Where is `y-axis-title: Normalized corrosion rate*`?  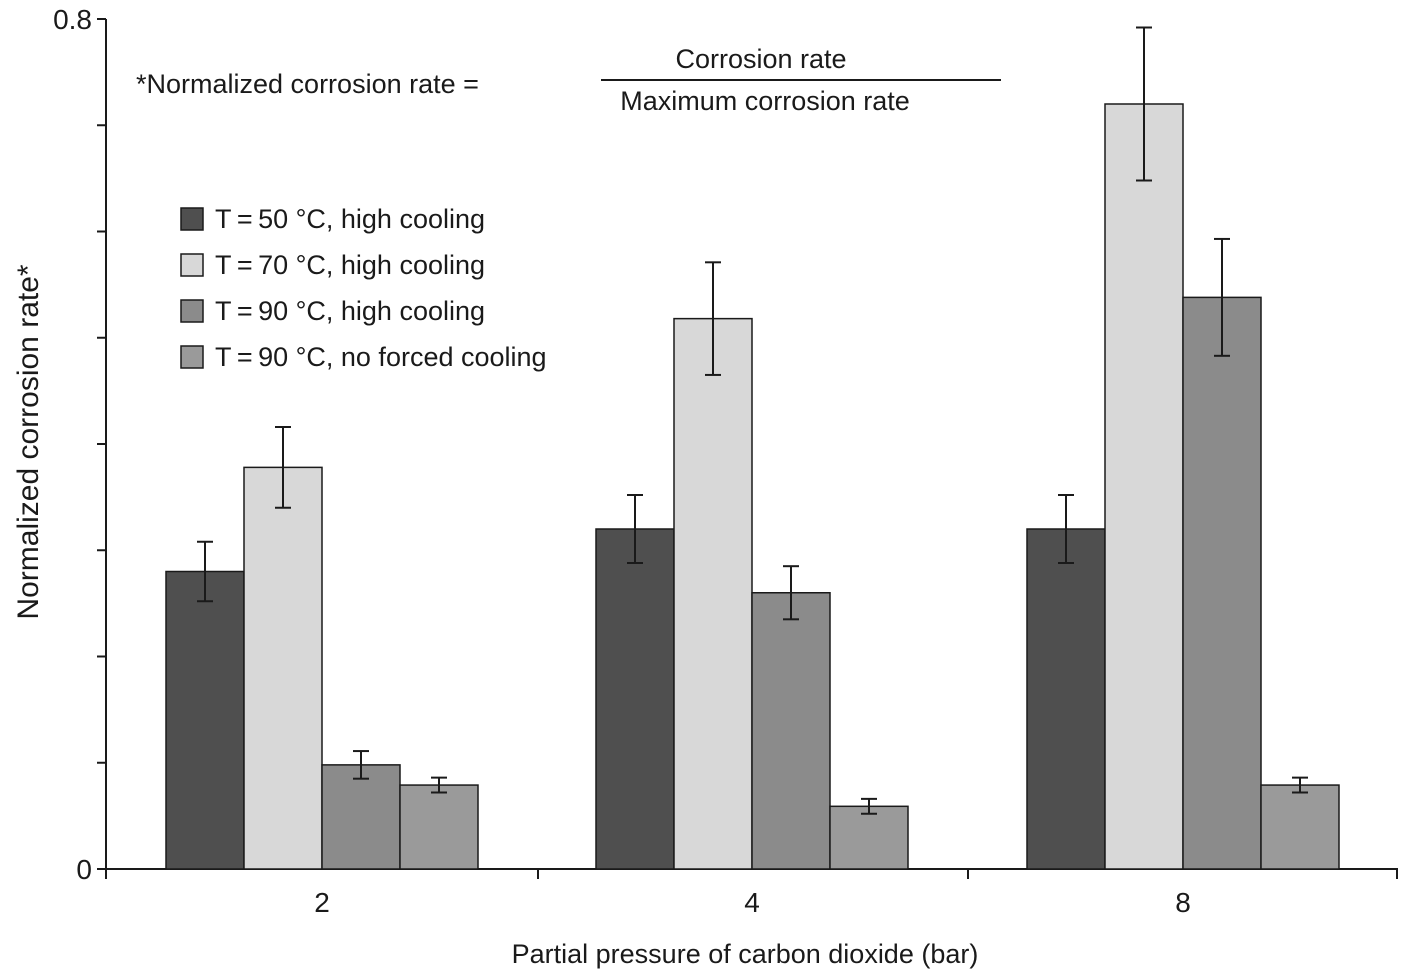
y-axis-title: Normalized corrosion rate* is located at coordinates (28, 441).